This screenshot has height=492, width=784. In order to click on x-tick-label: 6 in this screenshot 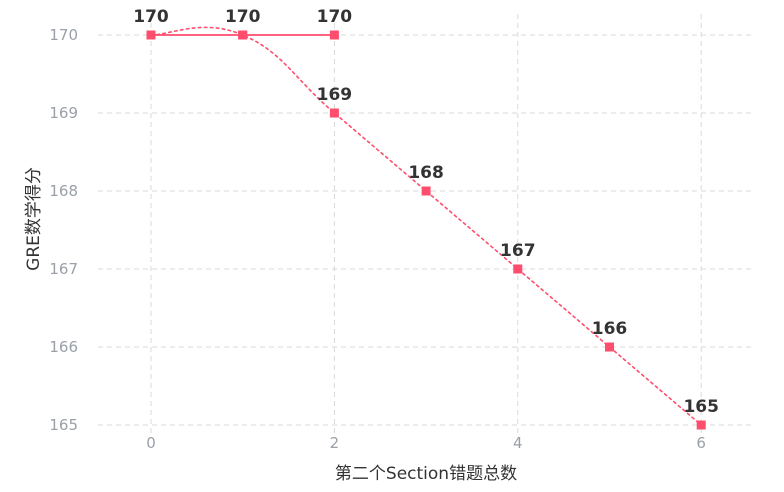, I will do `click(701, 443)`.